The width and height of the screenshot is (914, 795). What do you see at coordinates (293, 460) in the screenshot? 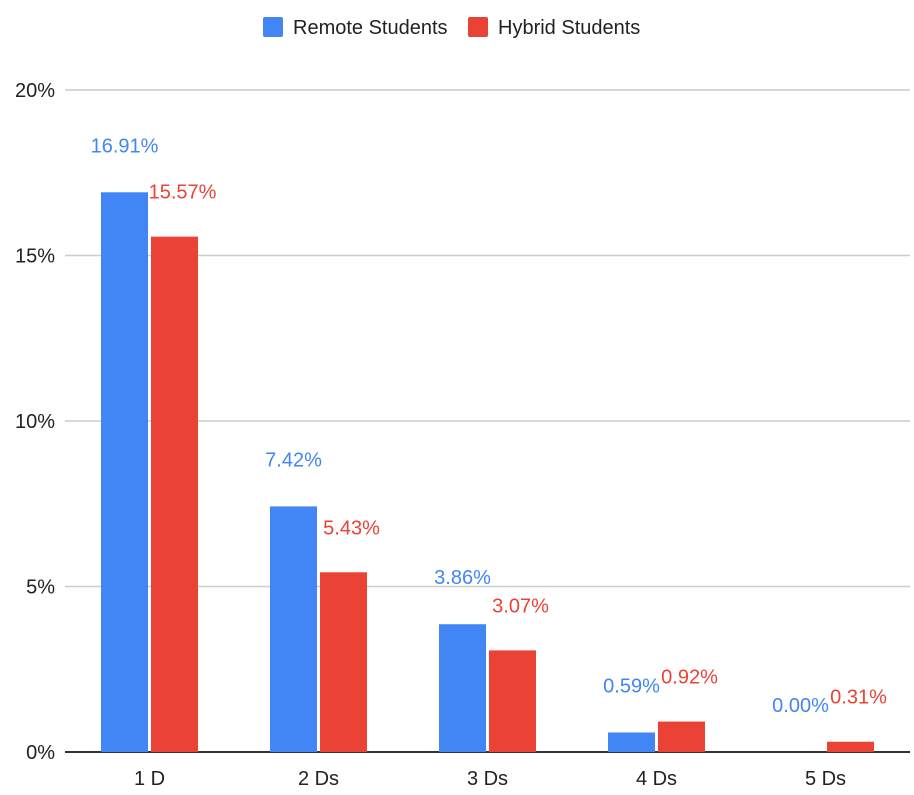
I see `data-label-remote-students: 7.42%` at bounding box center [293, 460].